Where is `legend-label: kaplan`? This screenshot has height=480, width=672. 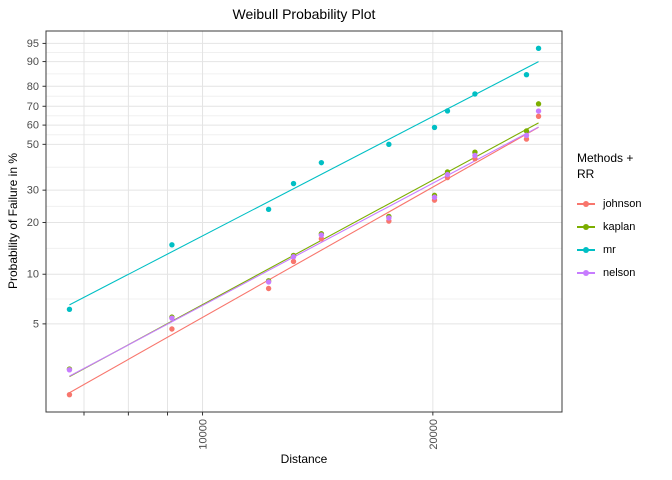
legend-label: kaplan is located at coordinates (619, 226).